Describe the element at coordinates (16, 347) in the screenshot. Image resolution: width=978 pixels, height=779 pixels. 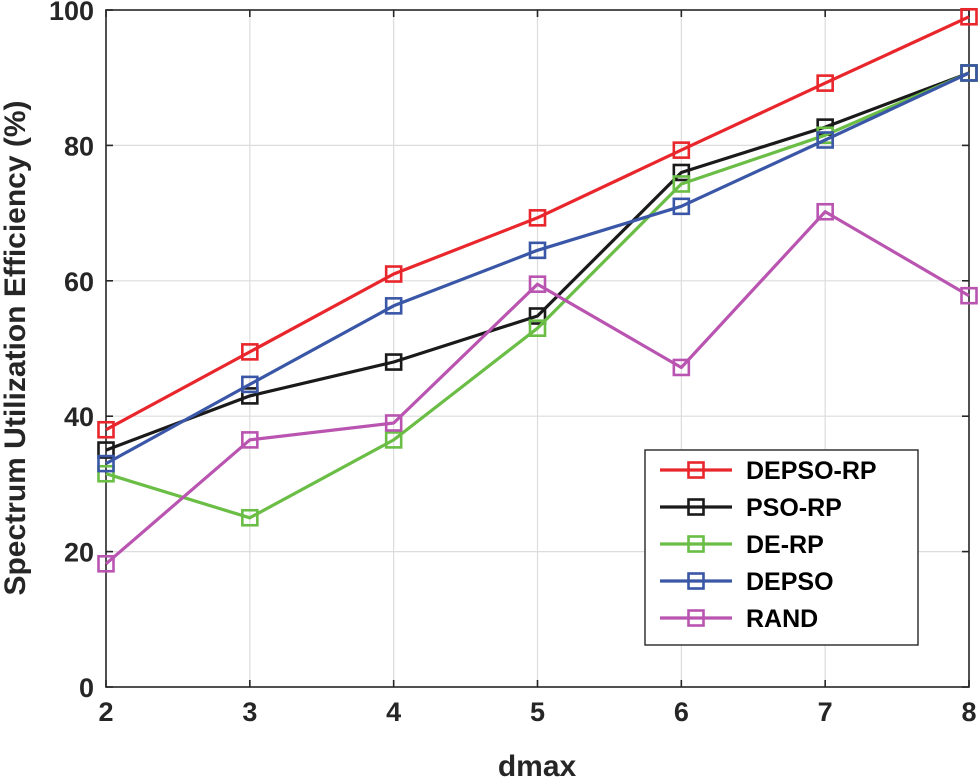
I see `y-axis-label: Spectrum Utilization Efficiency (%)` at that location.